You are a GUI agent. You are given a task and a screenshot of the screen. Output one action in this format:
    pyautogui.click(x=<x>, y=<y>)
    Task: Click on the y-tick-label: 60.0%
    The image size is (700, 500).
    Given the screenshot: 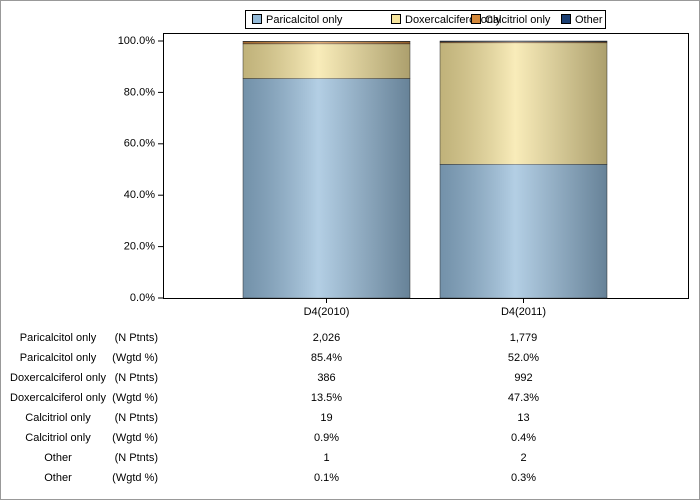 What is the action you would take?
    pyautogui.click(x=139, y=144)
    